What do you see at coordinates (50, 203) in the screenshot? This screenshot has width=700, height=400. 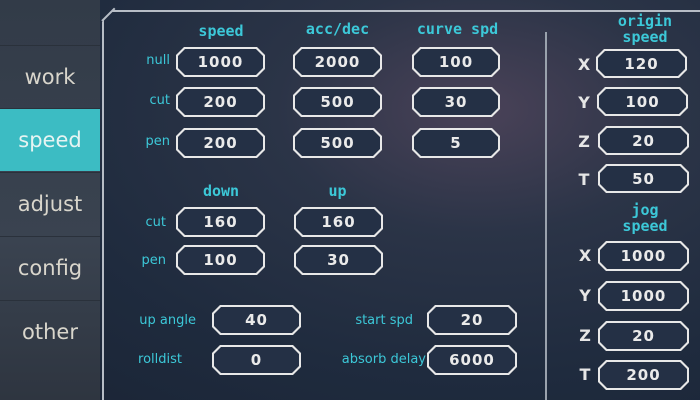 I see `tab-adjust: adjust` at bounding box center [50, 203].